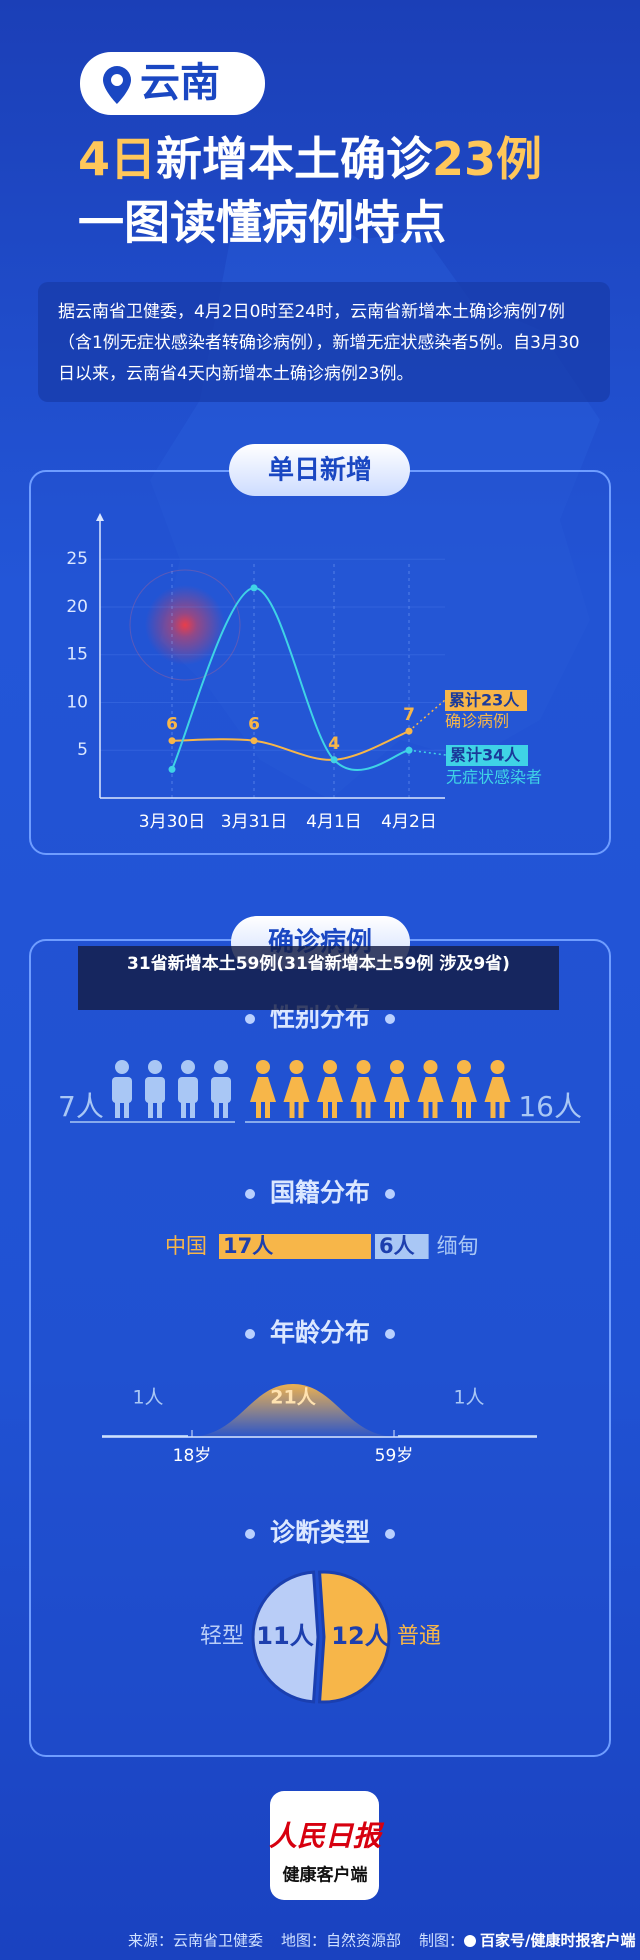 This screenshot has height=1960, width=640. Describe the element at coordinates (290, 679) in the screenshot. I see `series-line` at that location.